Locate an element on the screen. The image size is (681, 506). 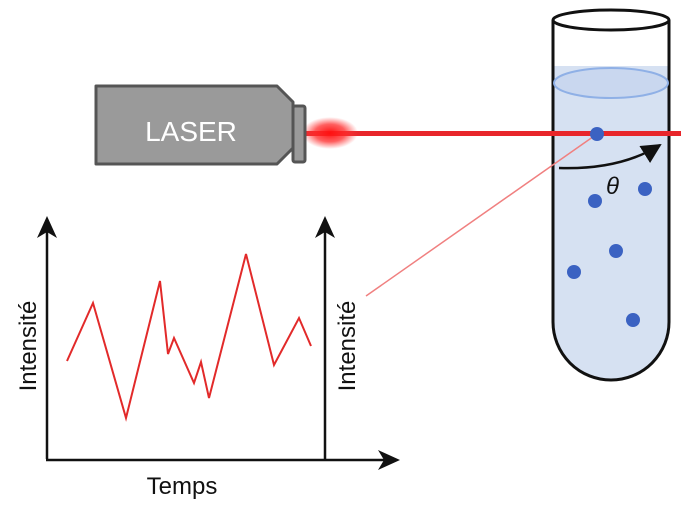
y-axis-right-arrow-icon is located at coordinates (325, 227).